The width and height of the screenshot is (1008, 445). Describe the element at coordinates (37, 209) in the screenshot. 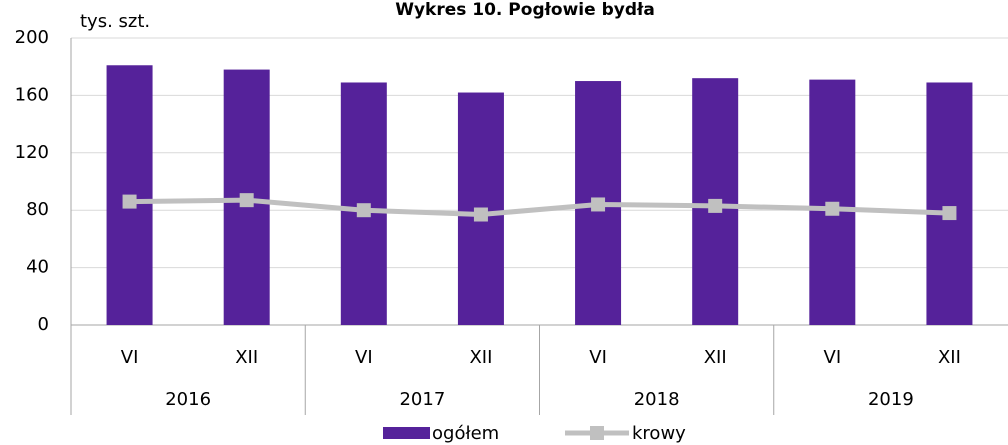

I see `y-tick-label: 80` at that location.